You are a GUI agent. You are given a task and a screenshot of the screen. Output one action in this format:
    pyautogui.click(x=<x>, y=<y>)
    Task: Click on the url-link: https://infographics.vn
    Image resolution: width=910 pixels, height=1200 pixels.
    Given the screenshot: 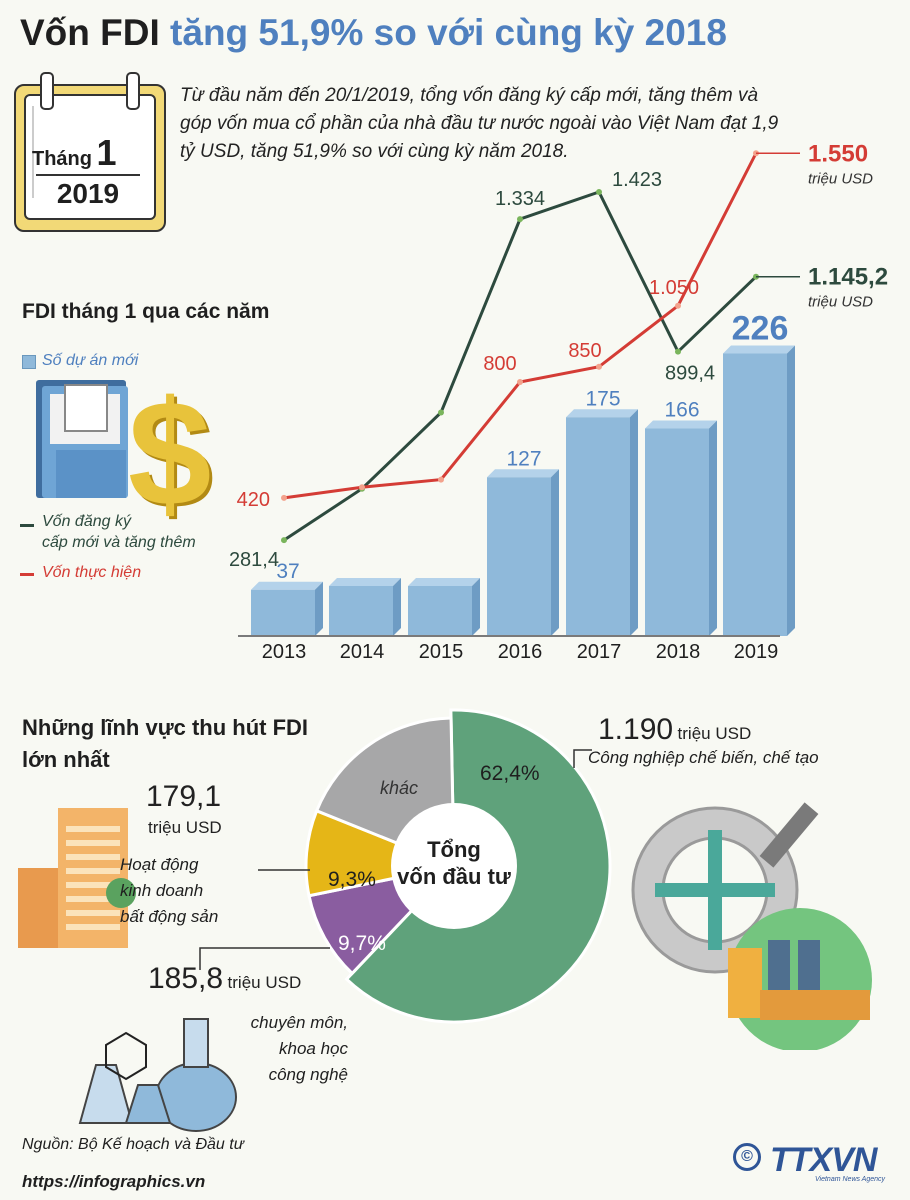 What is the action you would take?
    pyautogui.click(x=114, y=1181)
    